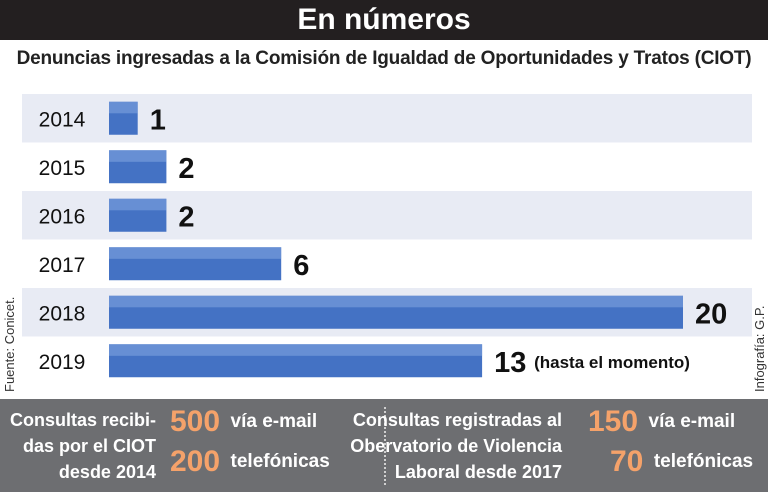  What do you see at coordinates (711, 314) in the screenshot?
I see `data-label: 20` at bounding box center [711, 314].